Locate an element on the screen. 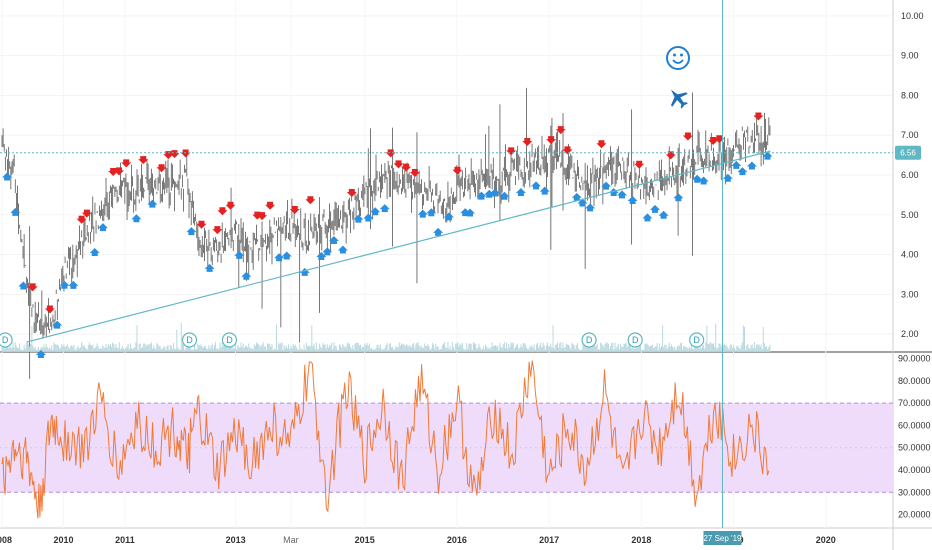 This screenshot has height=550, width=932. time-tick-label: 2017 is located at coordinates (549, 540).